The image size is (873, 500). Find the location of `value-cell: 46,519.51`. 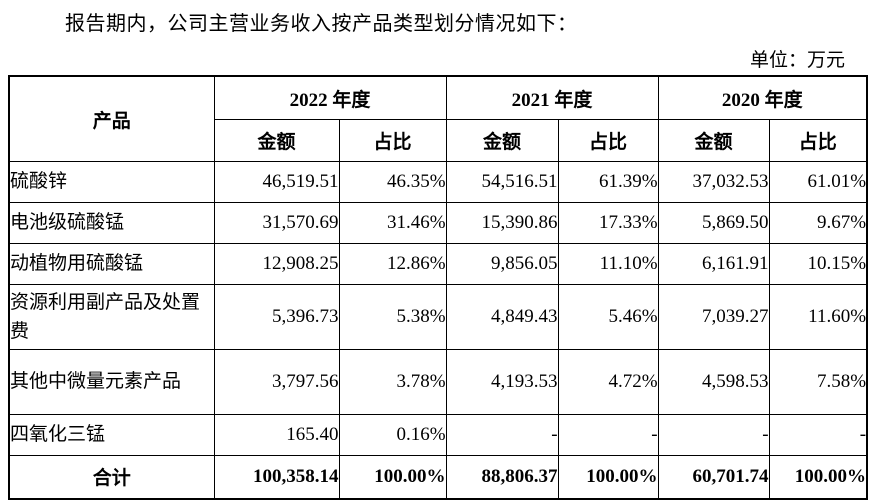

value-cell: 46,519.51 is located at coordinates (276, 182).